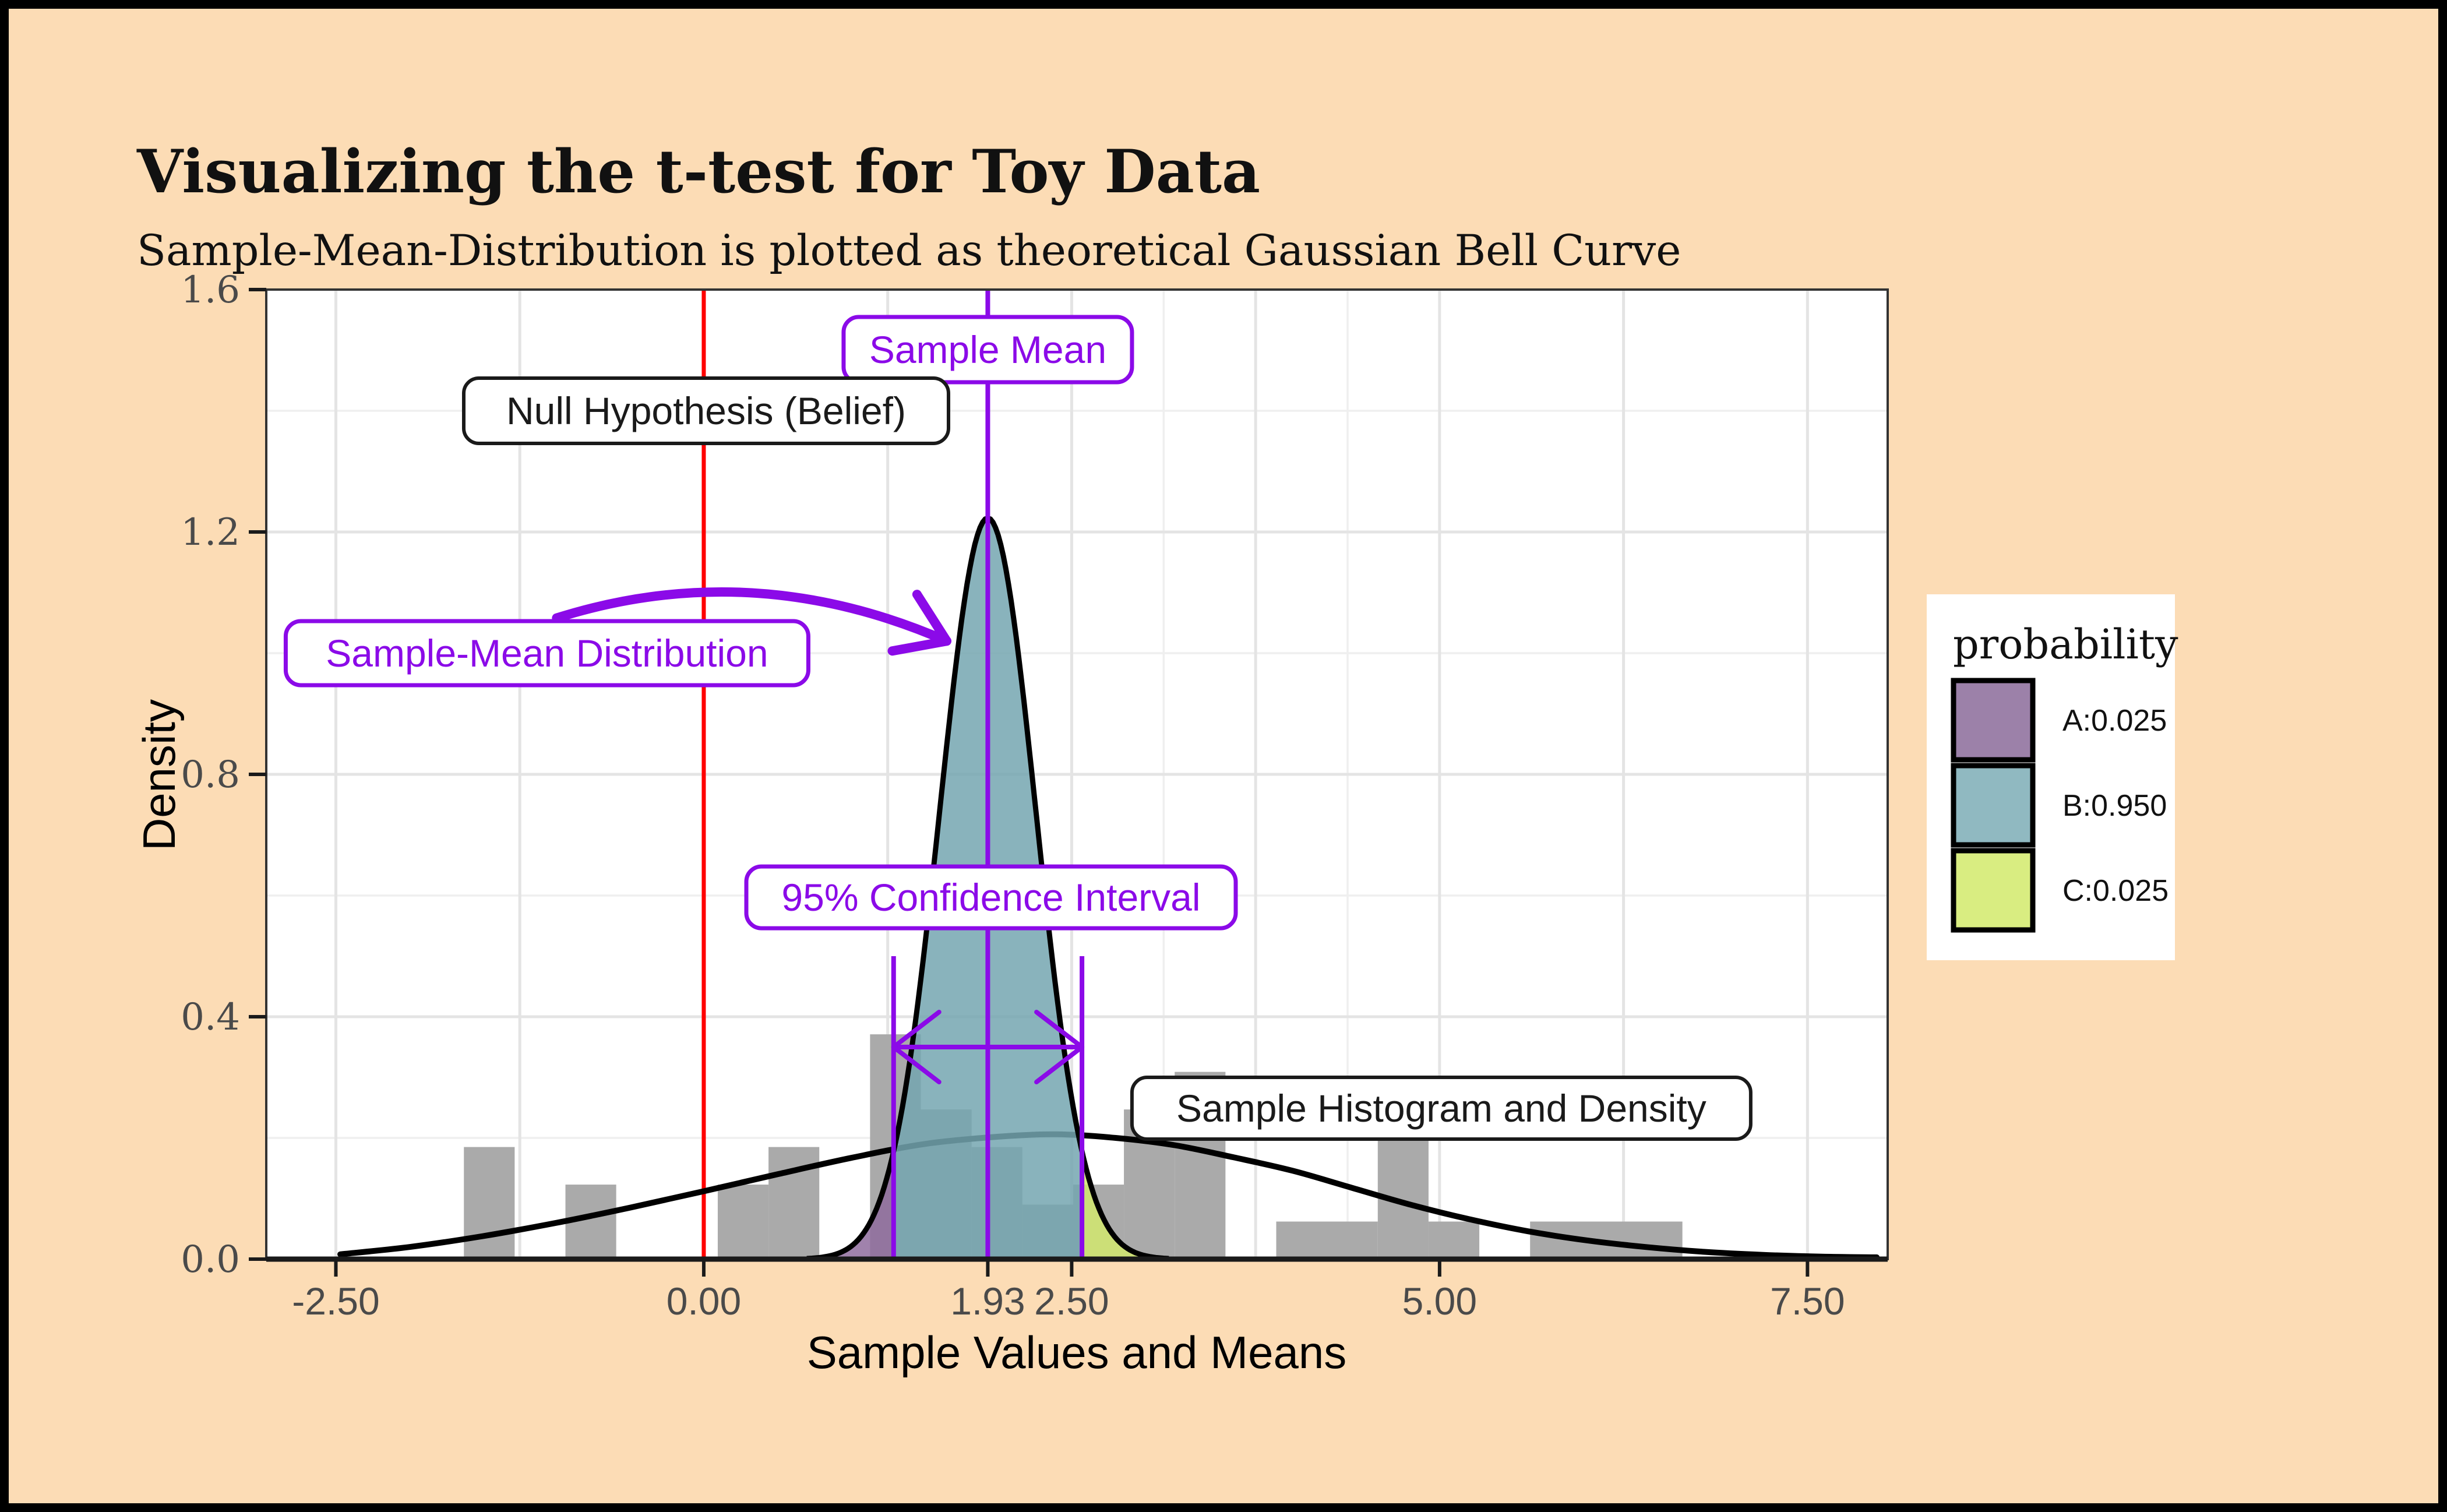 The image size is (2447, 1512). What do you see at coordinates (987, 1301) in the screenshot?
I see `x-tick-label: 1.93` at bounding box center [987, 1301].